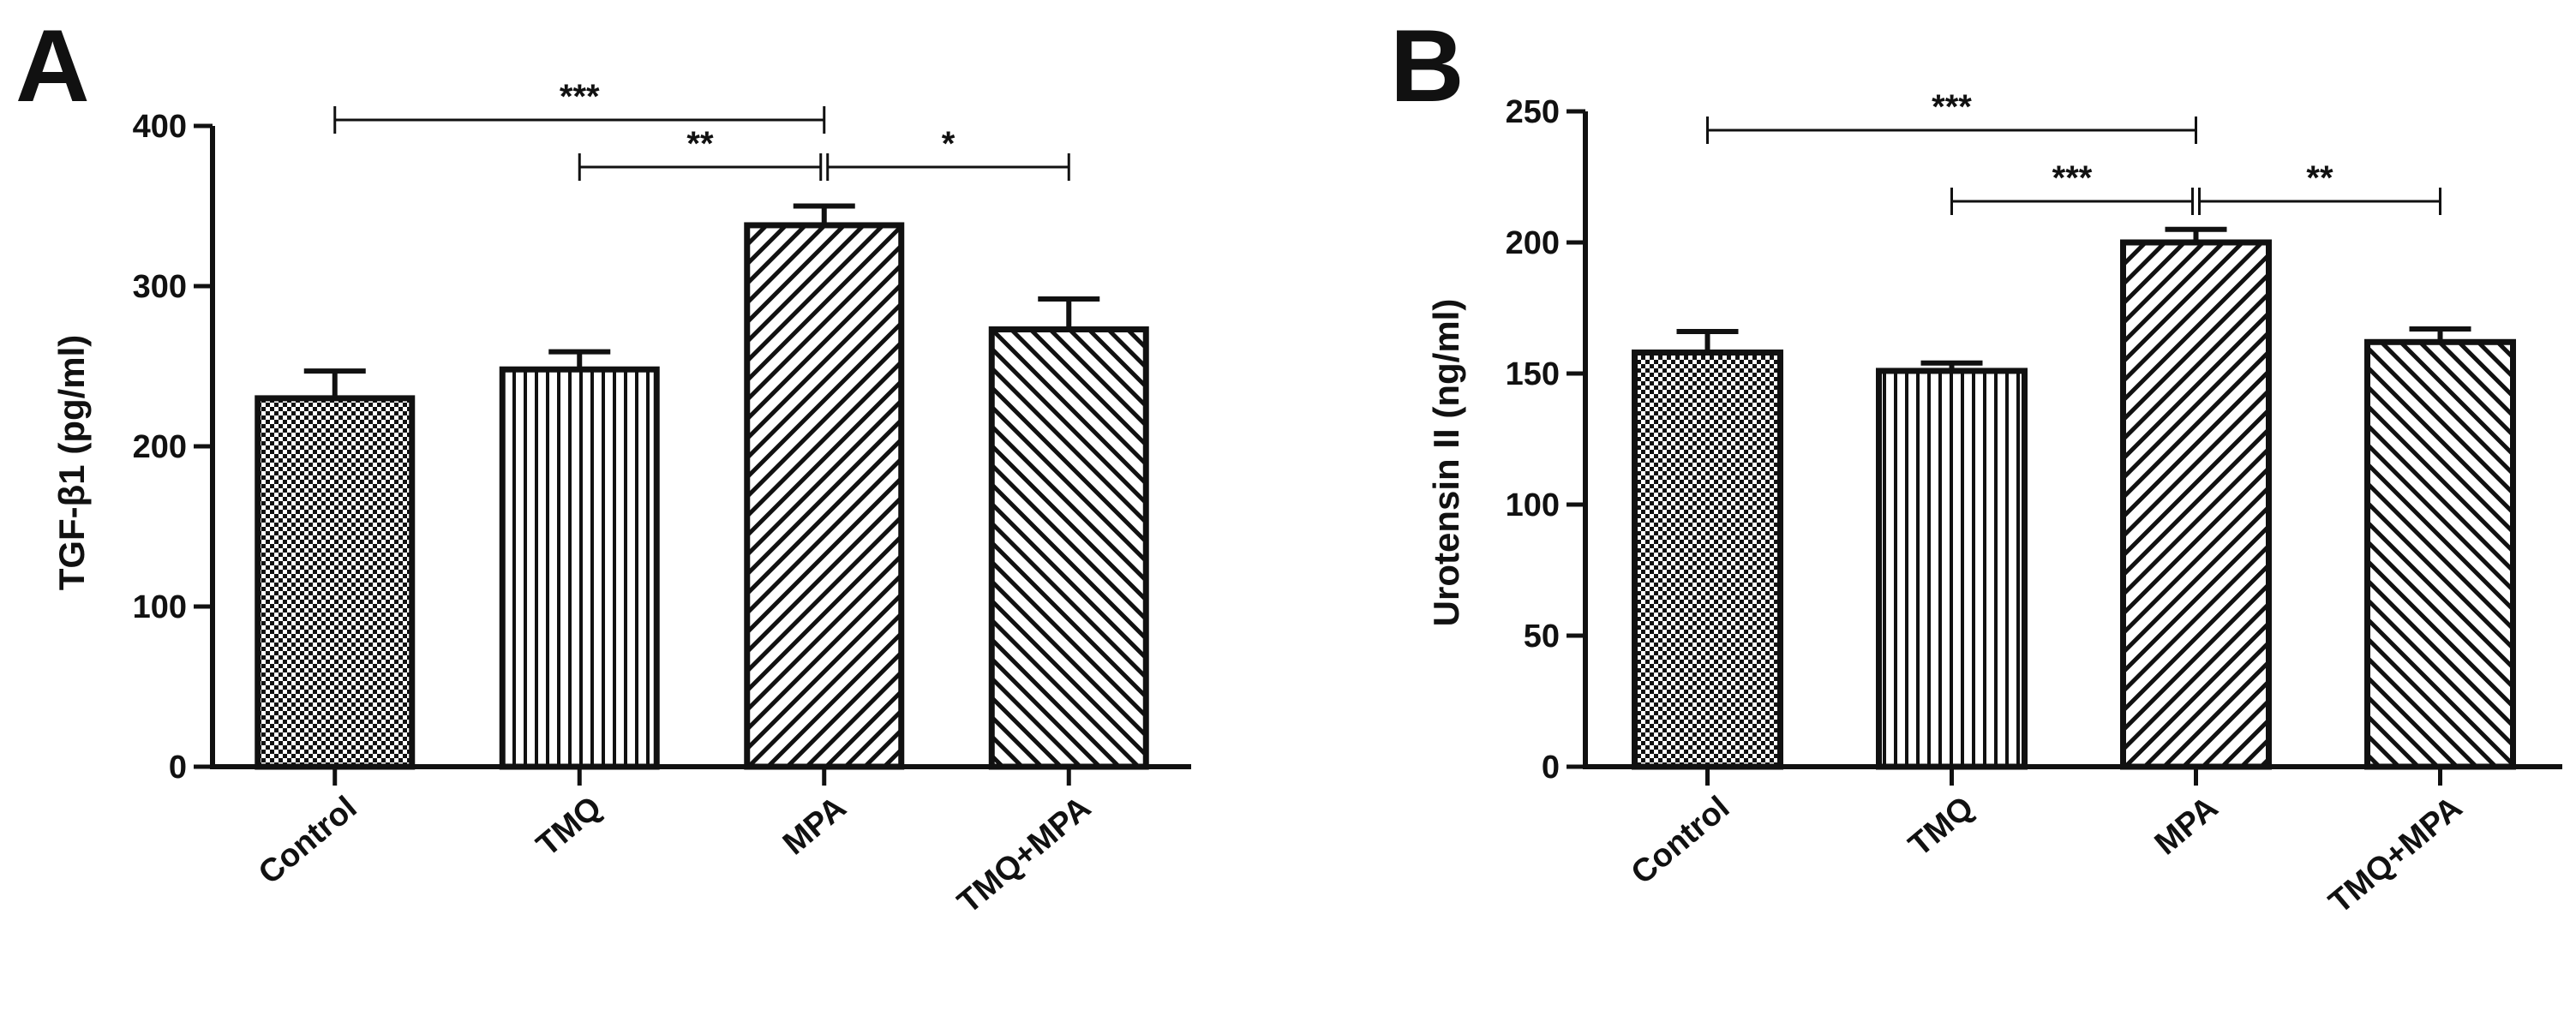  What do you see at coordinates (1533, 112) in the screenshot?
I see `y-tick-label: 250` at bounding box center [1533, 112].